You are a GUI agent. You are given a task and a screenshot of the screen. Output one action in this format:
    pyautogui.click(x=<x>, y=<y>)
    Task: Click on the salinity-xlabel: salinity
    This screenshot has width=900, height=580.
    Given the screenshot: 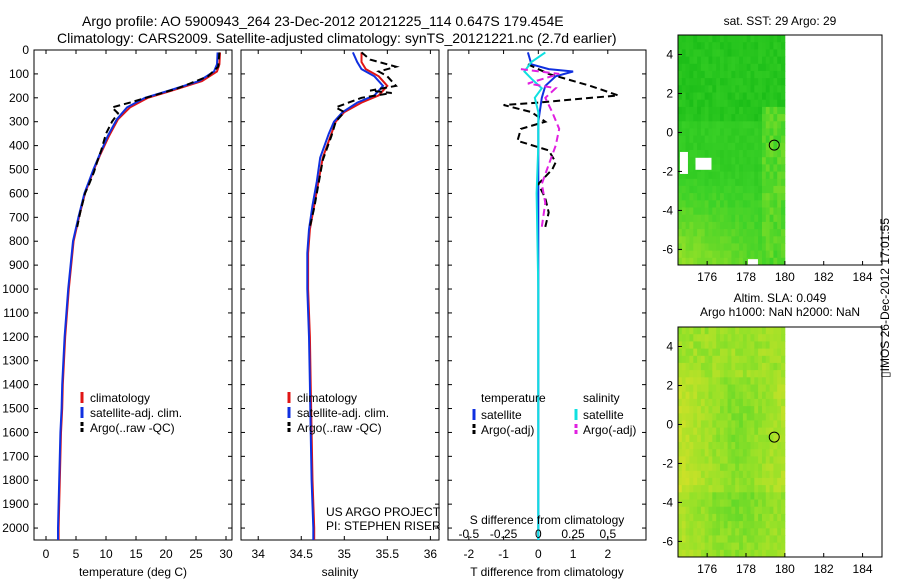 What is the action you would take?
    pyautogui.click(x=340, y=572)
    